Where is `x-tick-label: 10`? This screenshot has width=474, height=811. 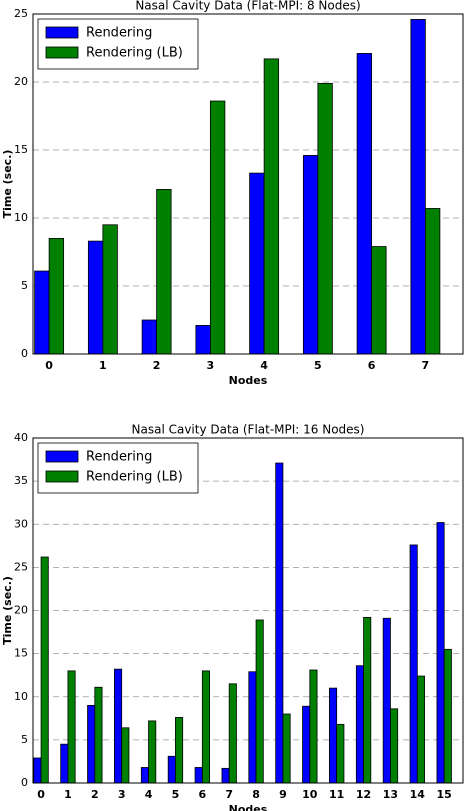
x-tick-label: 10 is located at coordinates (310, 794).